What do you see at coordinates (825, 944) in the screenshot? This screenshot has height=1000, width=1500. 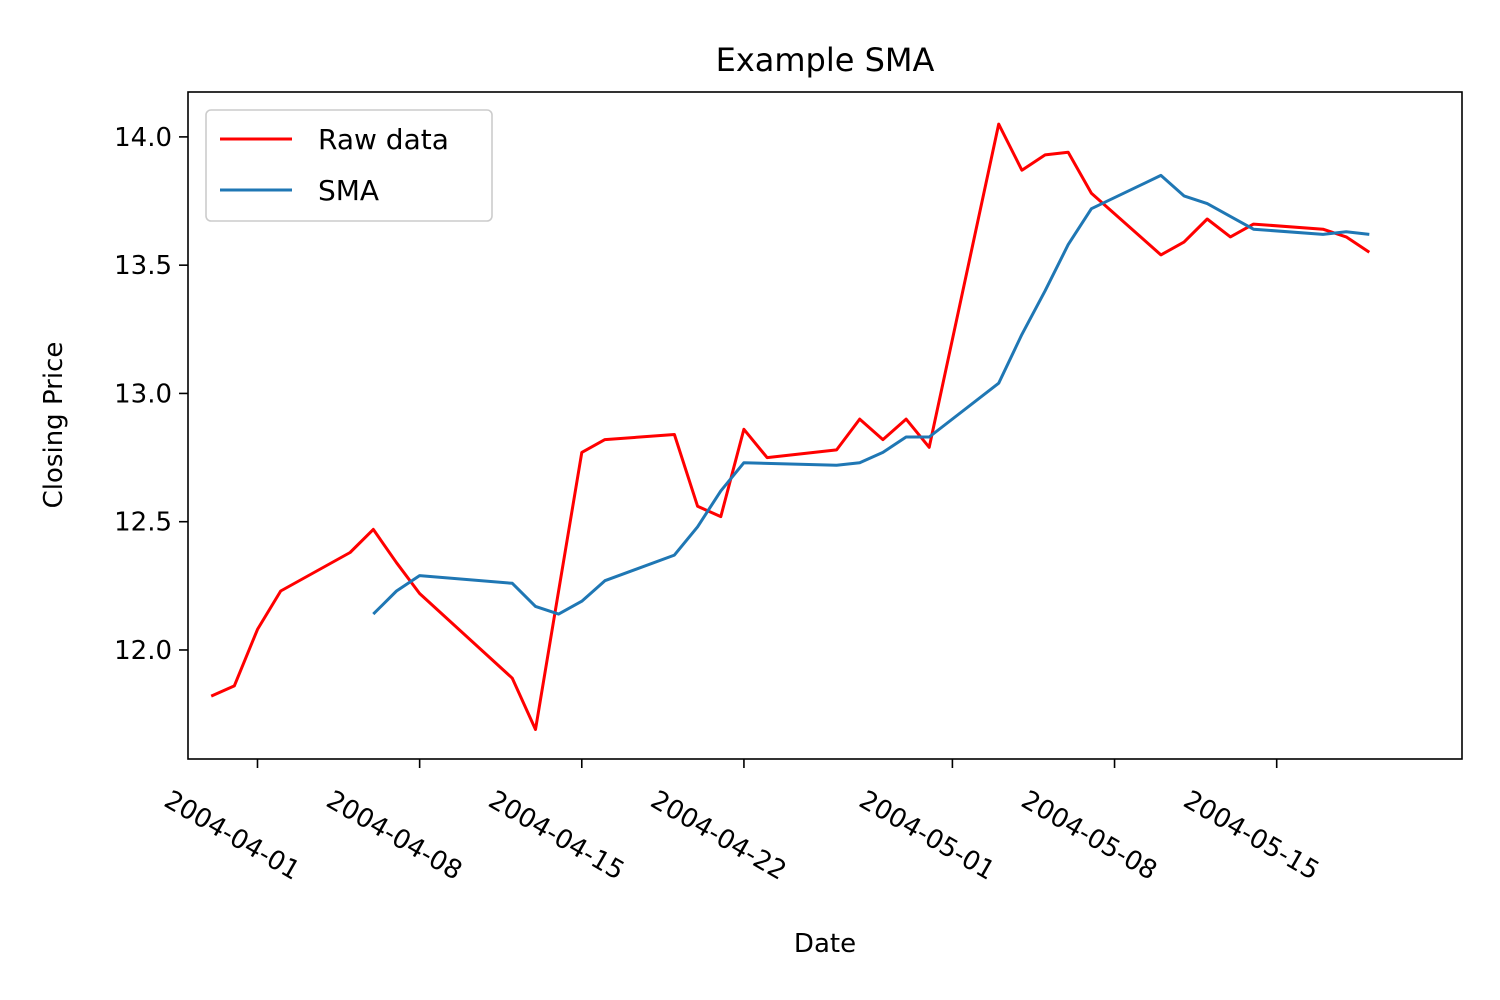 I see `x-axis-label: Date` at bounding box center [825, 944].